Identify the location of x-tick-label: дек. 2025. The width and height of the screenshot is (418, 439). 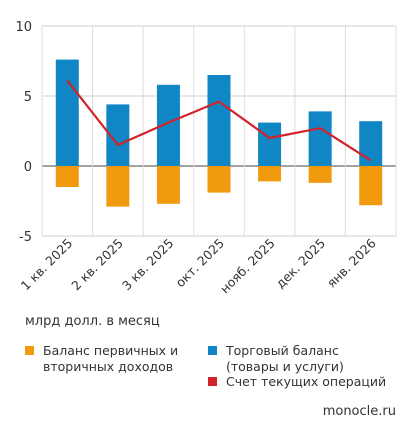
(301, 264).